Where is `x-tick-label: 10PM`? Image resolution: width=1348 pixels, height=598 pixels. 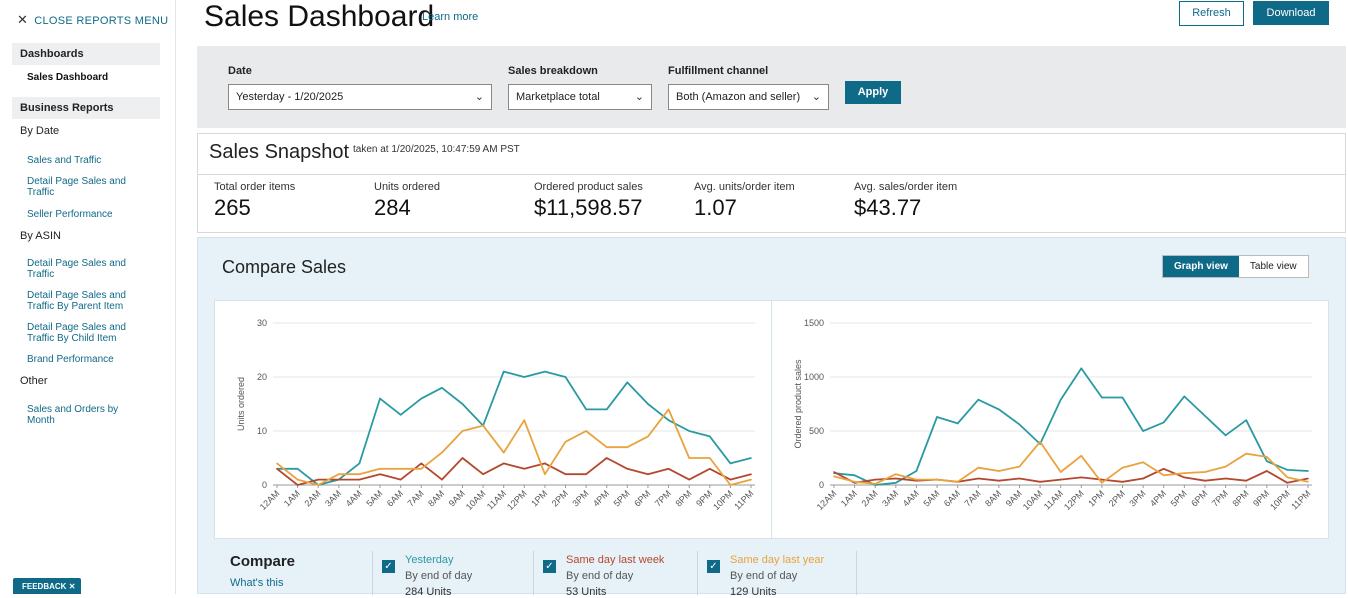 x-tick-label: 10PM is located at coordinates (1280, 500).